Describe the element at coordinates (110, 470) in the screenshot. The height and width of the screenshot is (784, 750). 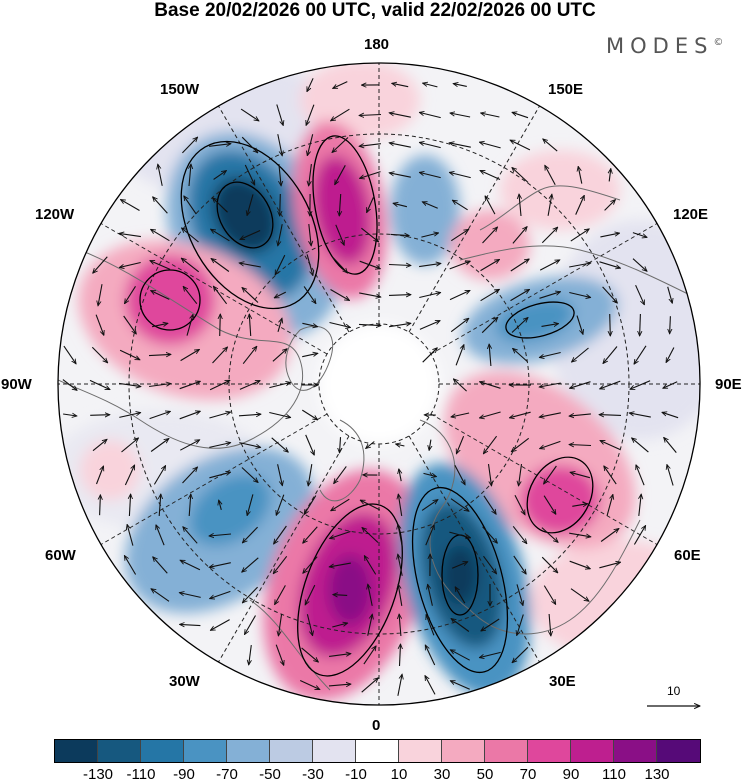
I see `anomaly-weak-positive-w` at that location.